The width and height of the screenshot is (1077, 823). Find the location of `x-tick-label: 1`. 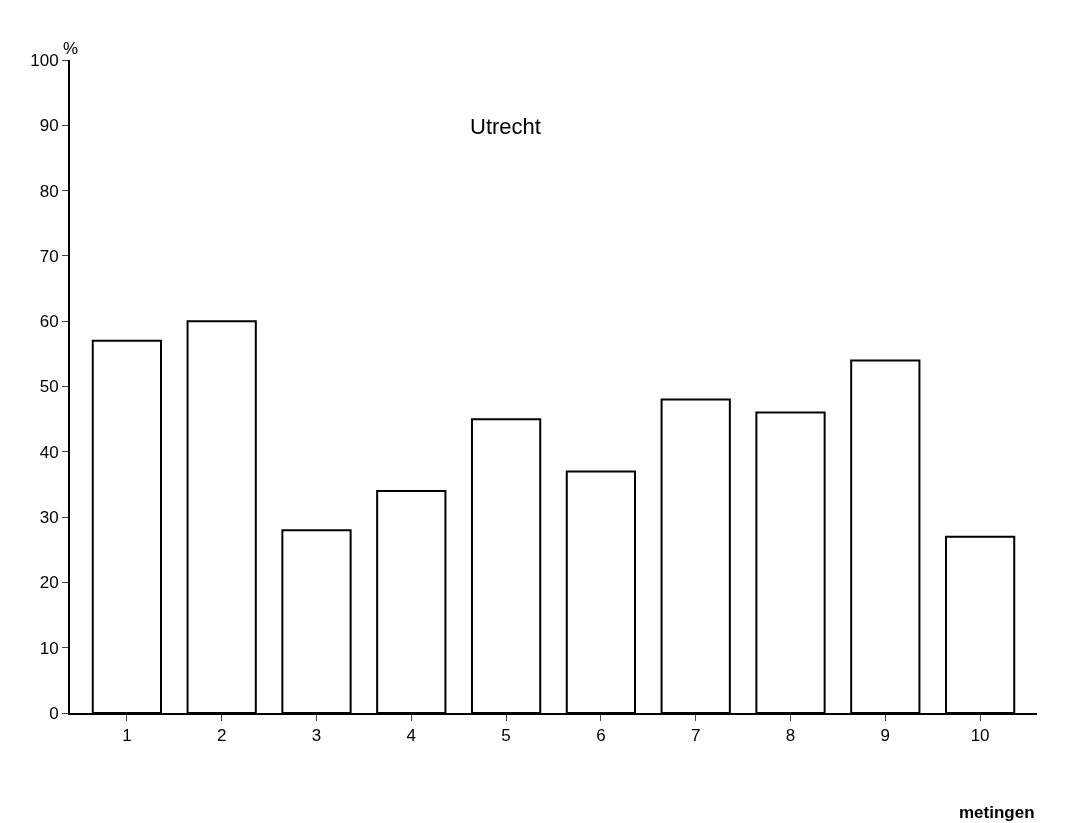

x-tick-label: 1 is located at coordinates (127, 736).